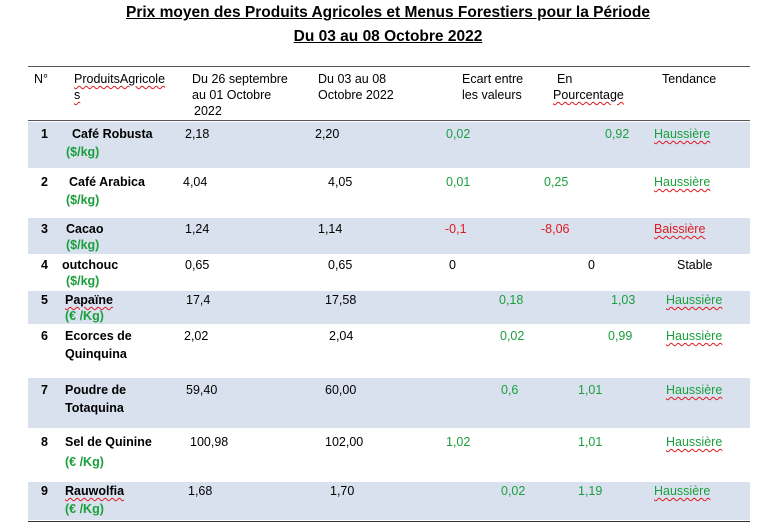 The height and width of the screenshot is (528, 776). What do you see at coordinates (120, 79) in the screenshot?
I see `header-product-line1: ProduitsAgricole` at bounding box center [120, 79].